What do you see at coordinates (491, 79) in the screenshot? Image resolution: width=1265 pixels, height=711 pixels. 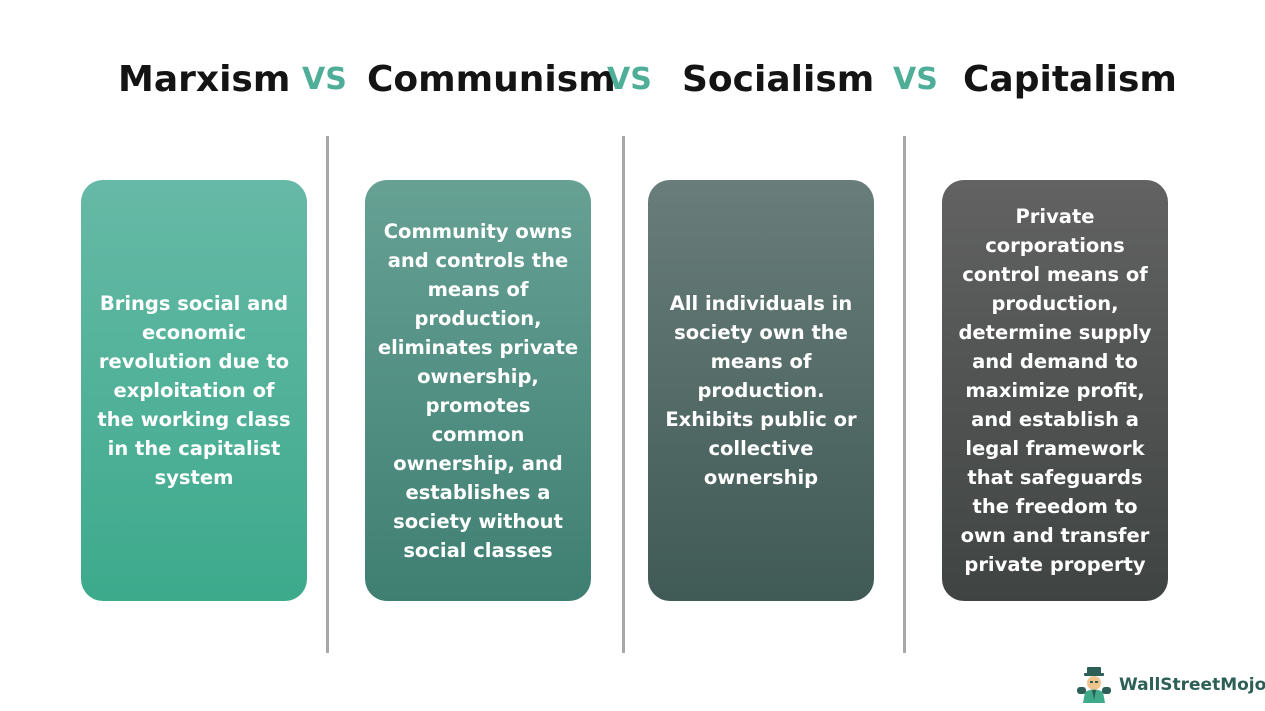 I see `heading-communism: Communism` at bounding box center [491, 79].